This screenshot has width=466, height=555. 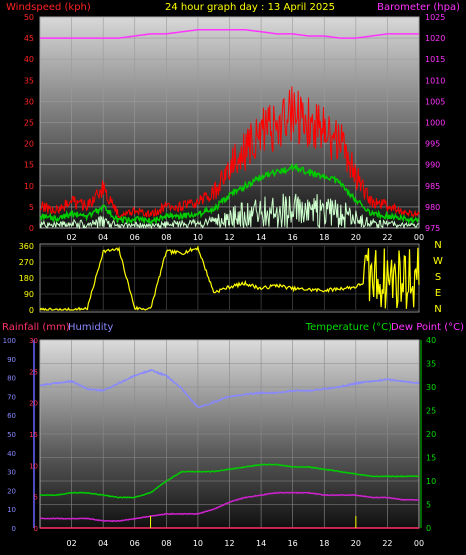 What do you see at coordinates (229, 388) in the screenshot?
I see `humidity-line` at bounding box center [229, 388].